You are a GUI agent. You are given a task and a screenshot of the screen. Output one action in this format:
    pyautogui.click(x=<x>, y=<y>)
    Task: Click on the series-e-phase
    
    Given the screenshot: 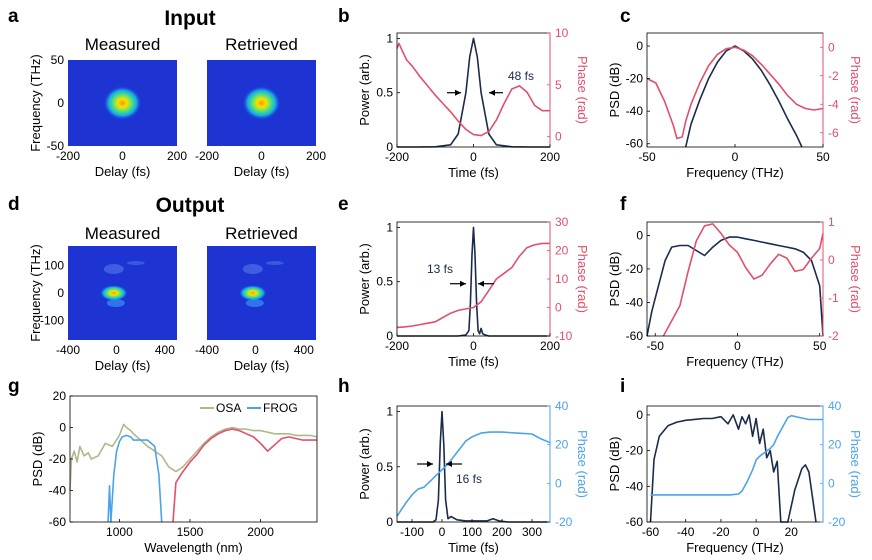 What is the action you would take?
    pyautogui.click(x=473, y=285)
    